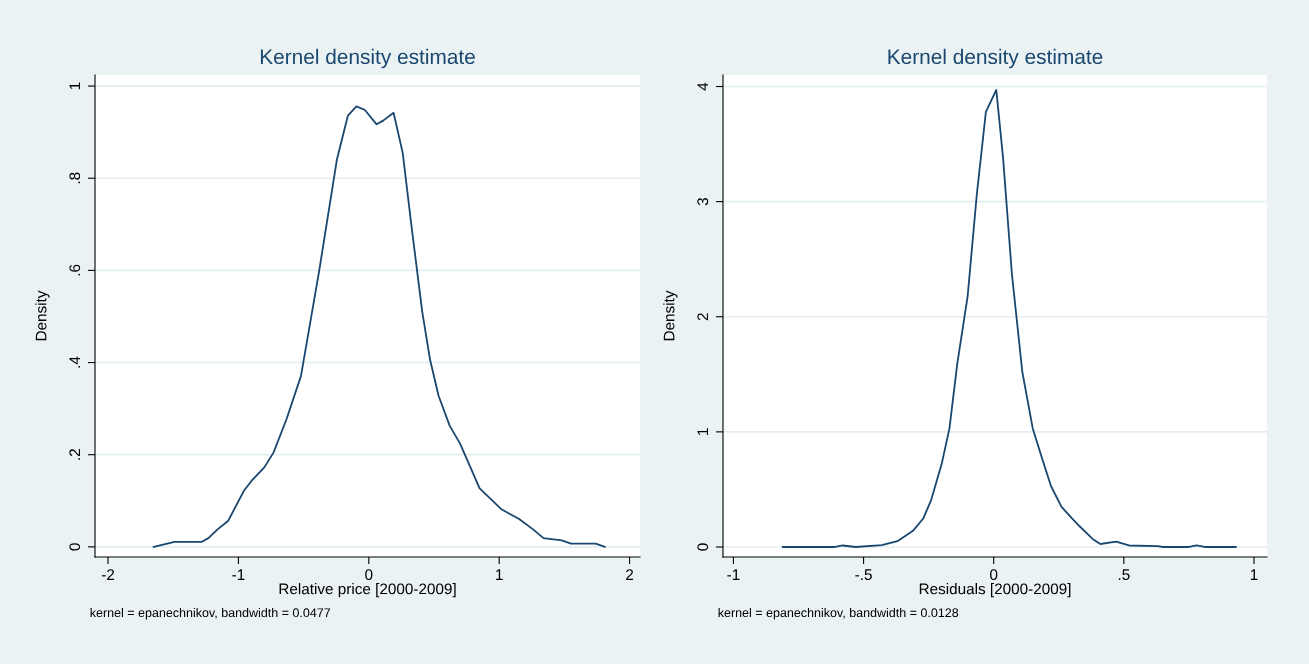 The image size is (1309, 664). I want to click on text: kernel = epanechnikov, bandwidth = 0.0128, so click(838, 613).